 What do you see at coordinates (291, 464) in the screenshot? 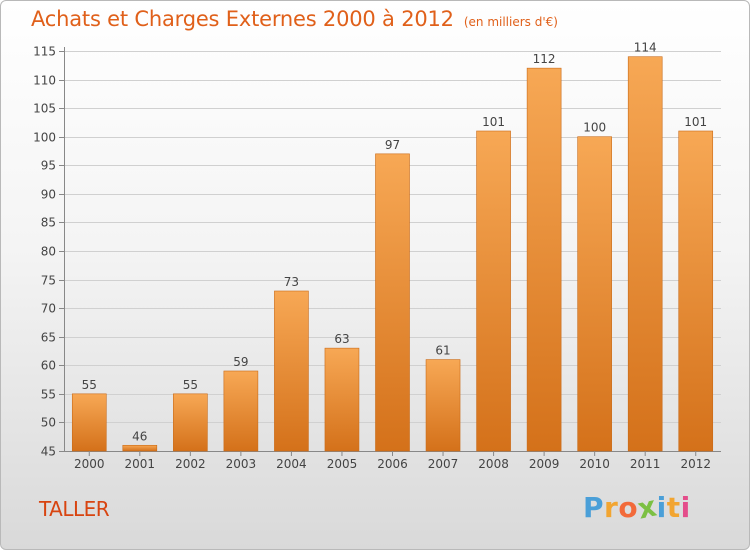
I see `x-tick-label: 2004` at bounding box center [291, 464].